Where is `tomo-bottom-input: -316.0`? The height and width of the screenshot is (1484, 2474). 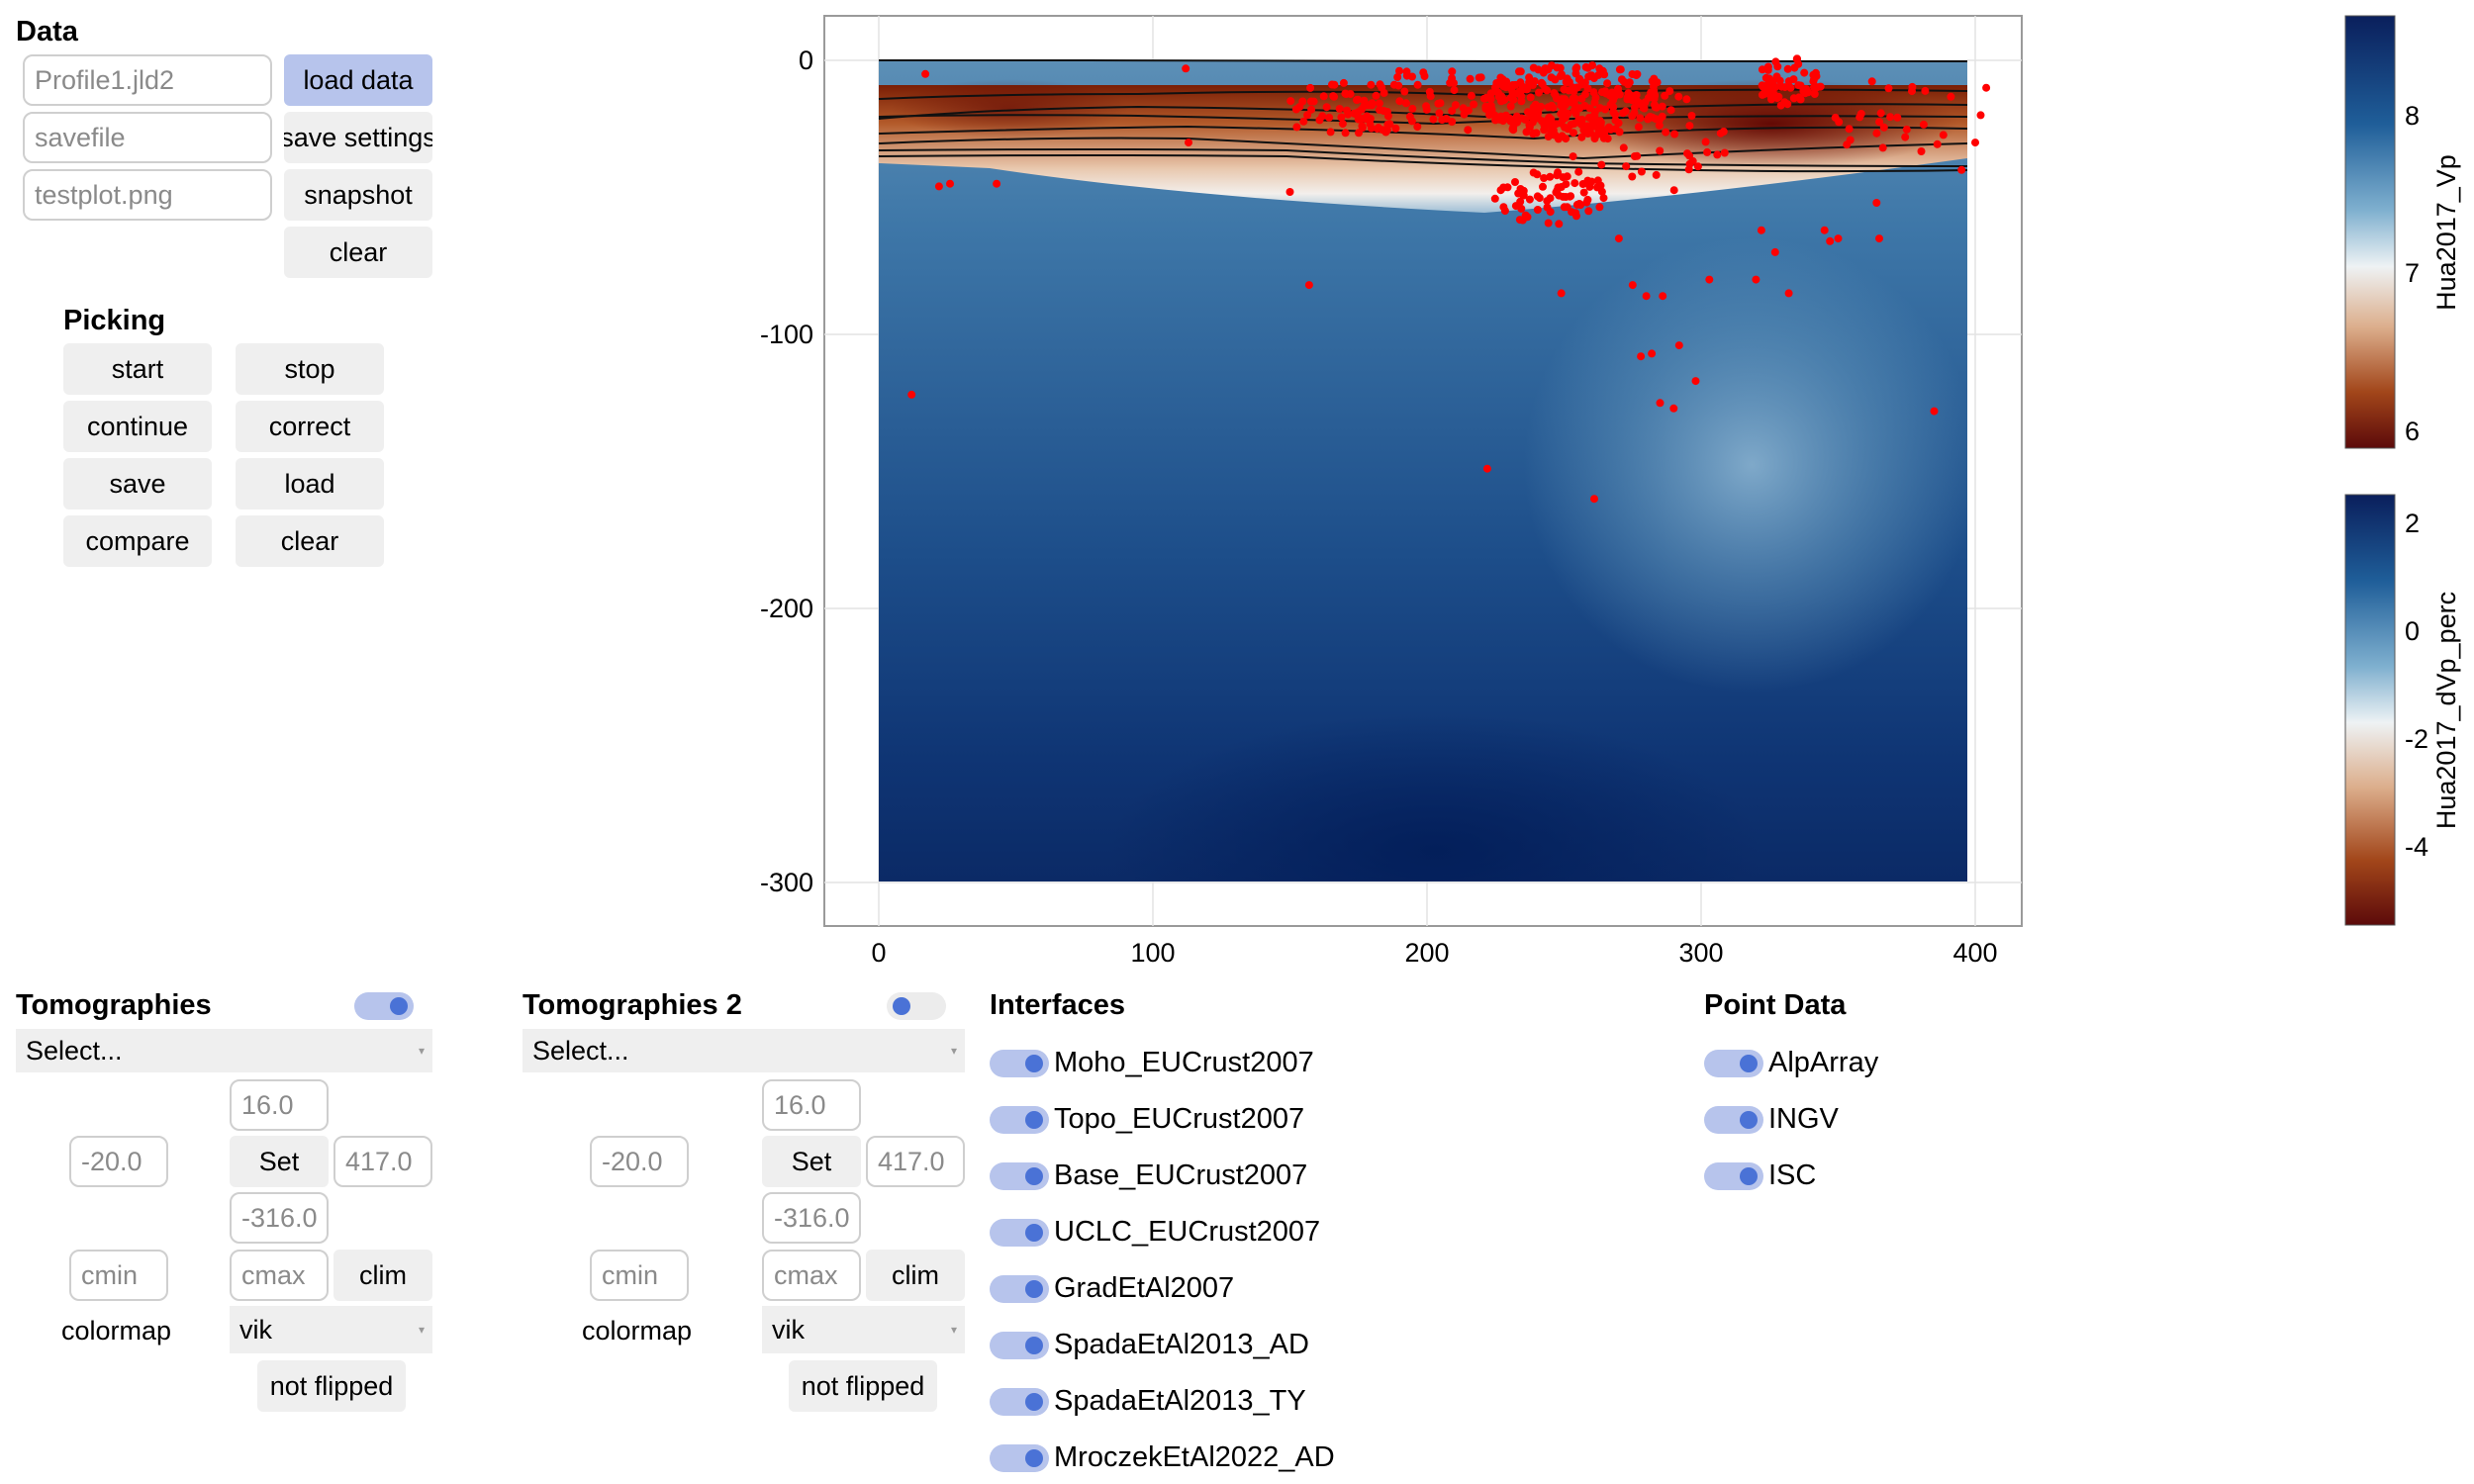 tomo-bottom-input: -316.0 is located at coordinates (279, 1218).